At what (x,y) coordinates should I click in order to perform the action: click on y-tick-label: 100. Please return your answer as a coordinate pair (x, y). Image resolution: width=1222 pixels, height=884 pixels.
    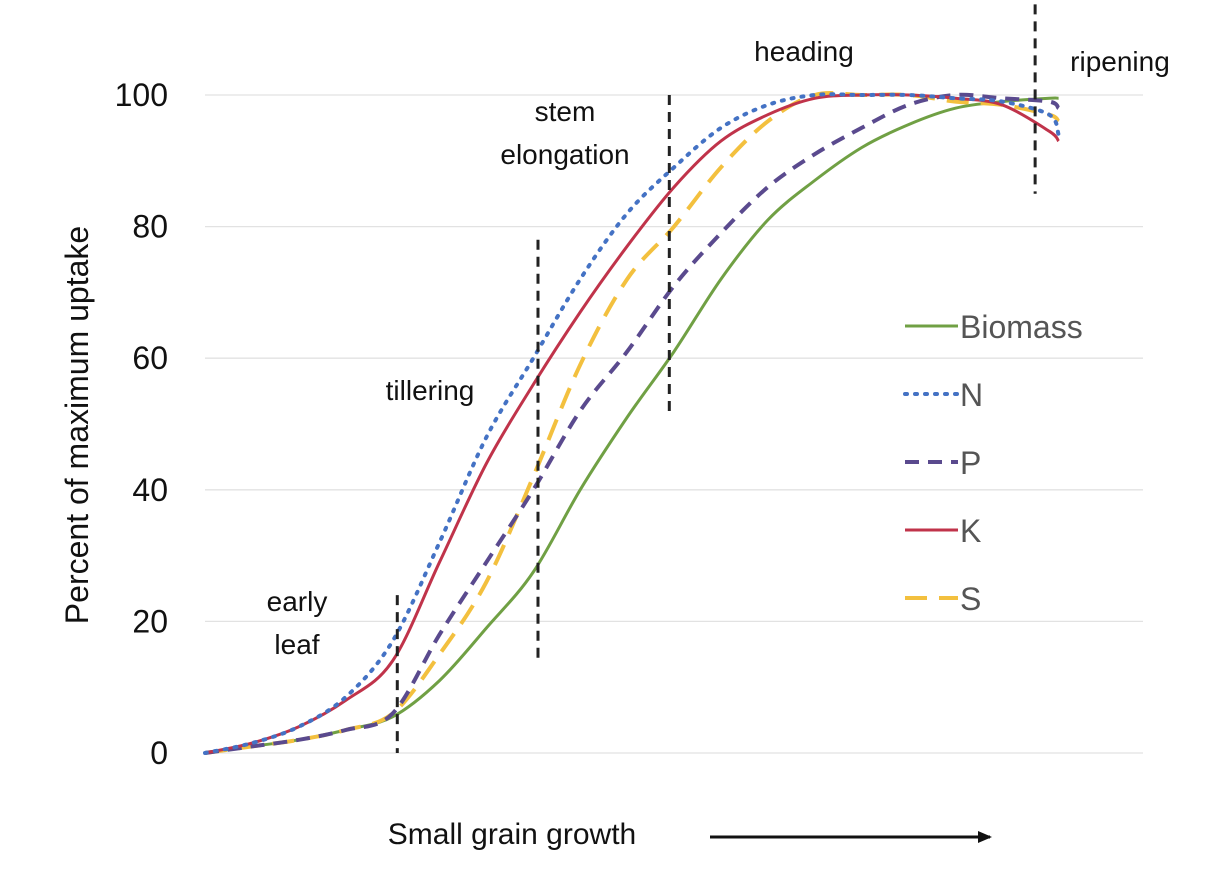
    Looking at the image, I should click on (141, 95).